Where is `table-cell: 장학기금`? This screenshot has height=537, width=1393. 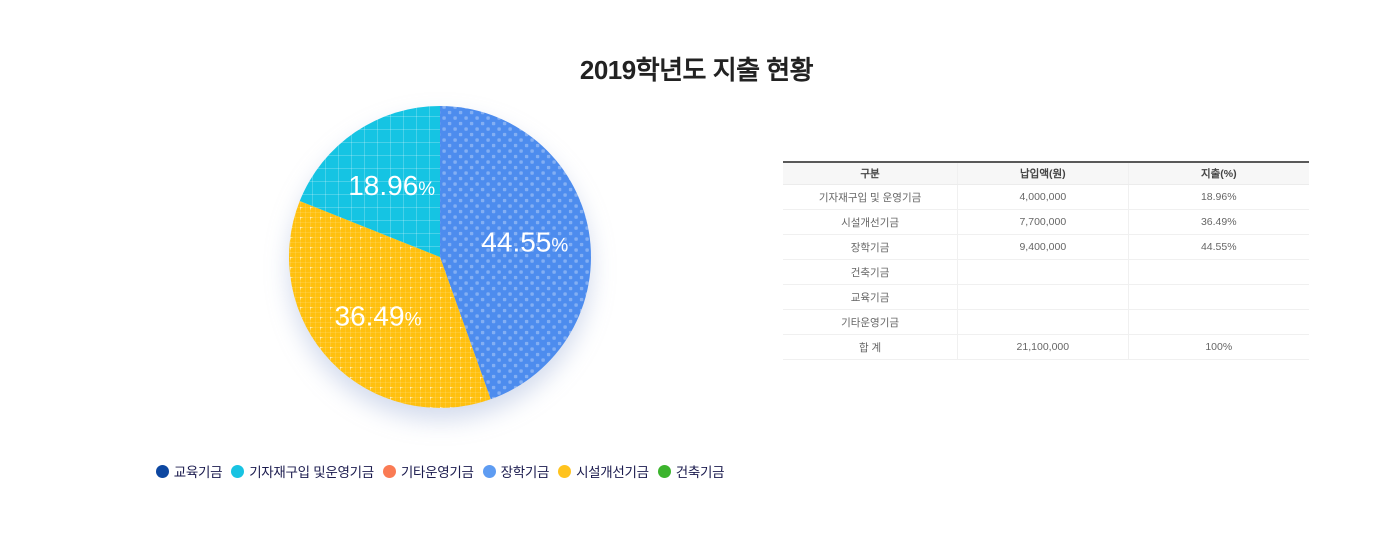 table-cell: 장학기금 is located at coordinates (870, 247).